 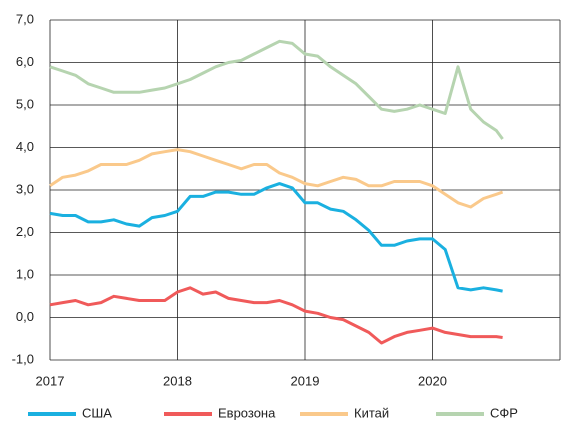 I want to click on x-tick-label: 2020, so click(x=432, y=380).